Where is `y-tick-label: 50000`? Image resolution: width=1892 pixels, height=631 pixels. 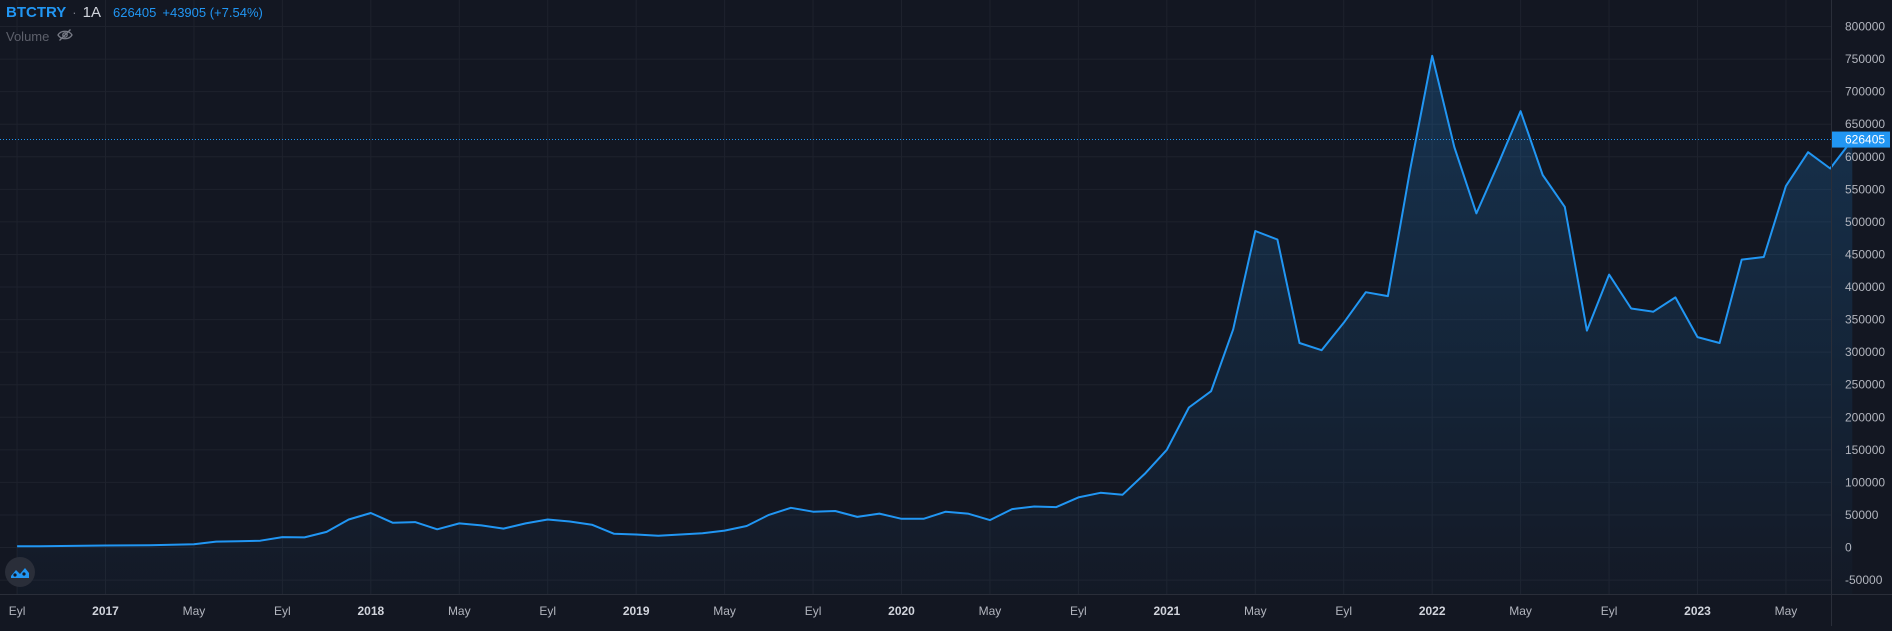 y-tick-label: 50000 is located at coordinates (1862, 515).